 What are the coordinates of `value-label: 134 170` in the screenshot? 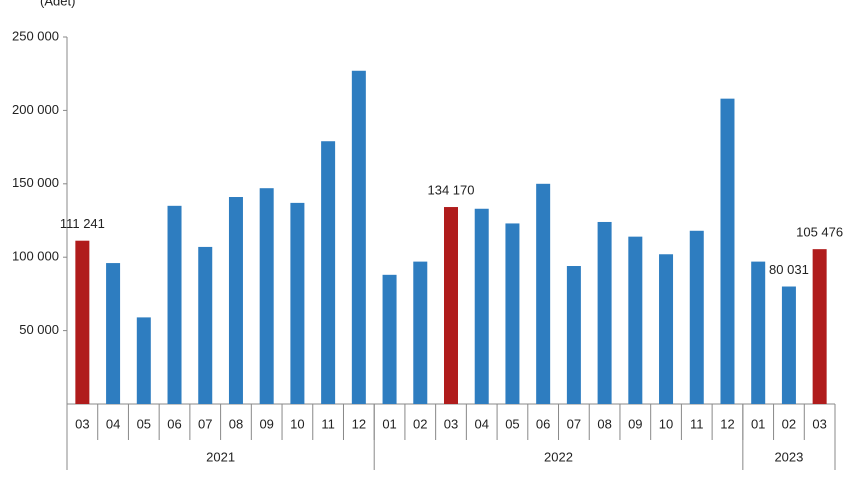 It's located at (451, 189).